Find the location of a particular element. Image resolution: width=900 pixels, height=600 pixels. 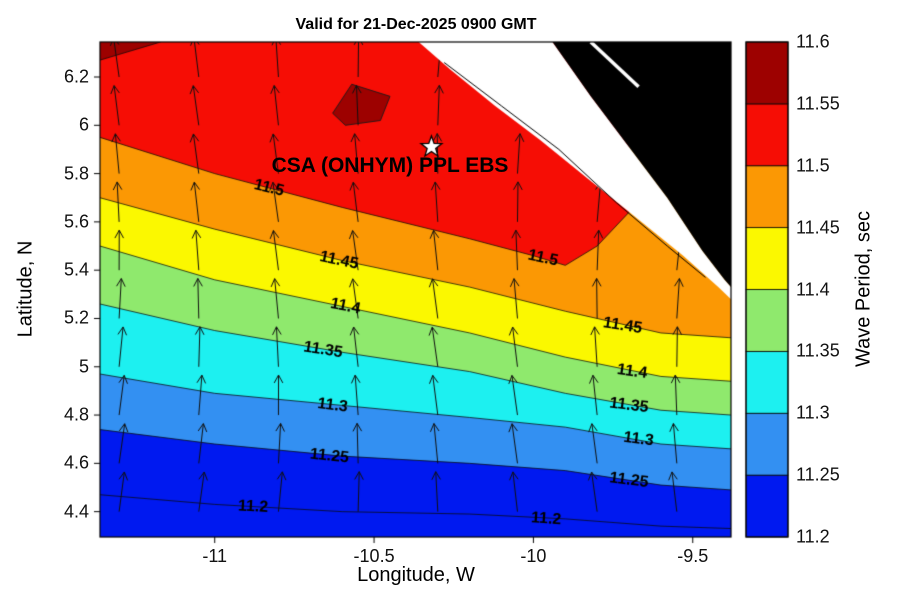

map-annotation: CSA (ONHYM) PPL EBS is located at coordinates (390, 166).